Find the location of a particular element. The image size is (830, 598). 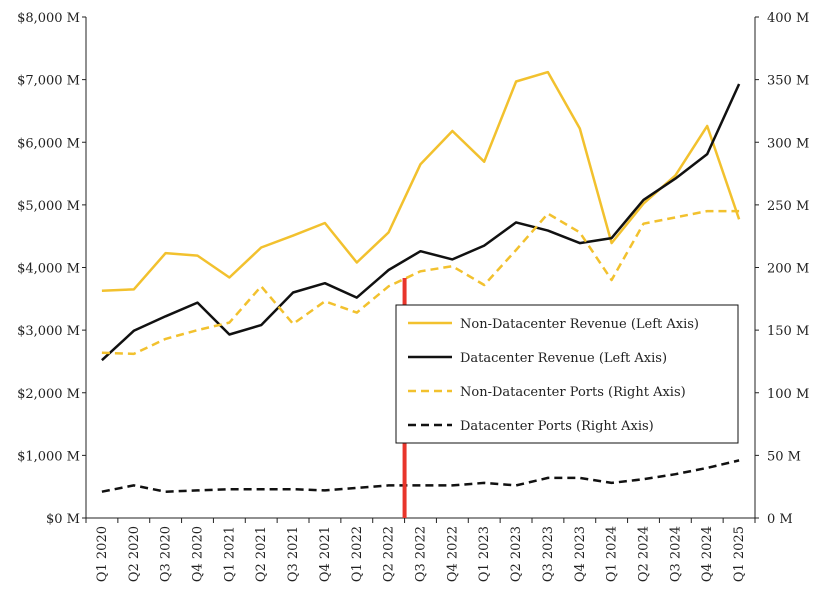

right-tick-label: 250 M is located at coordinates (788, 206).